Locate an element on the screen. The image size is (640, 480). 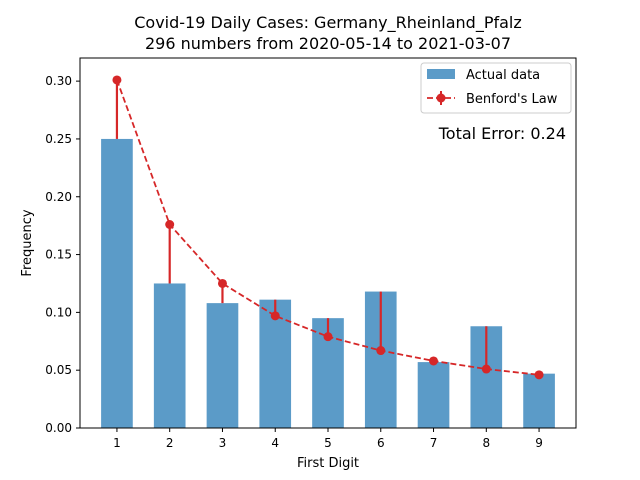
y-tick-label: 0.25 is located at coordinates (58, 139).